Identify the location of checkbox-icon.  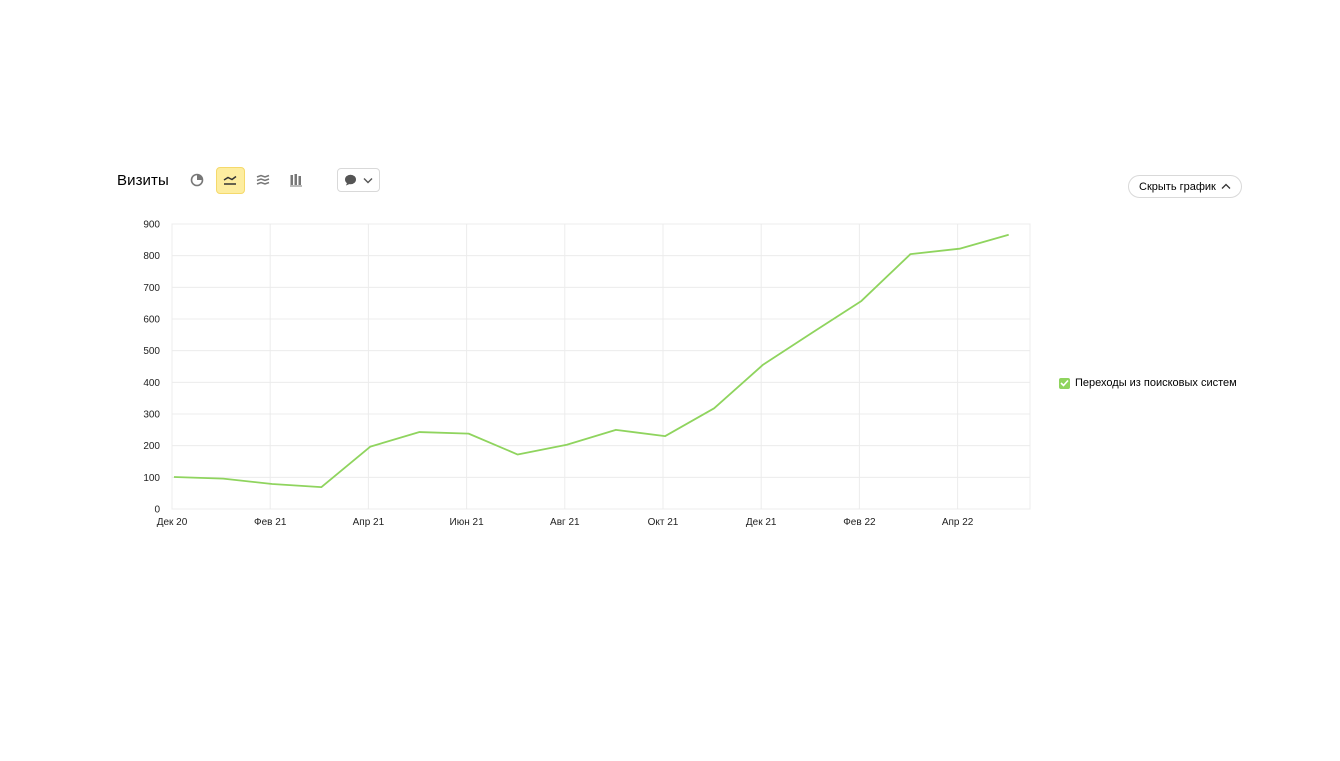
(1064, 383).